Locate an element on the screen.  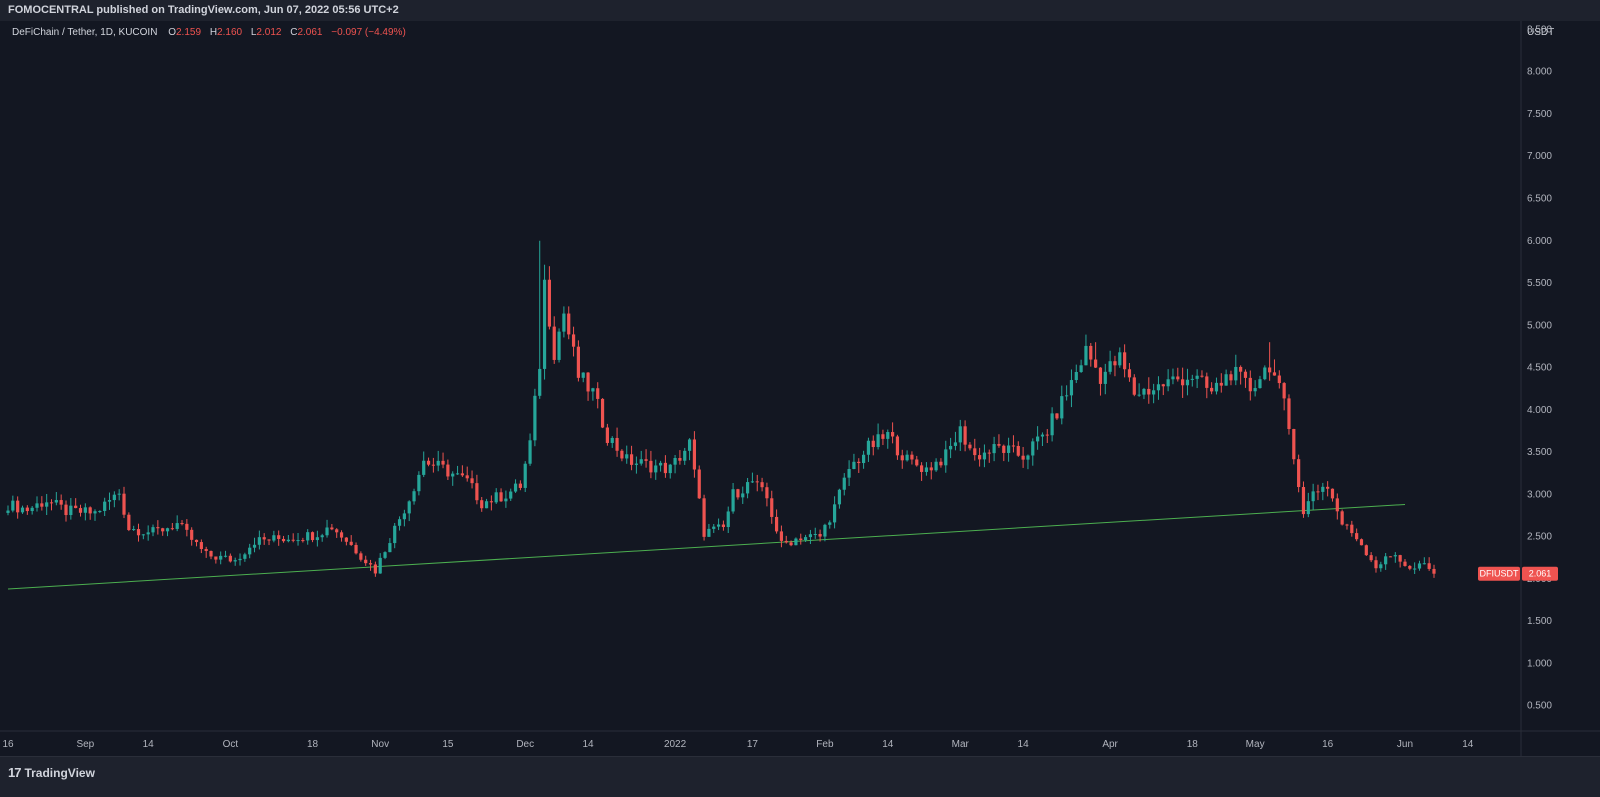
support-trendline is located at coordinates (706, 546).